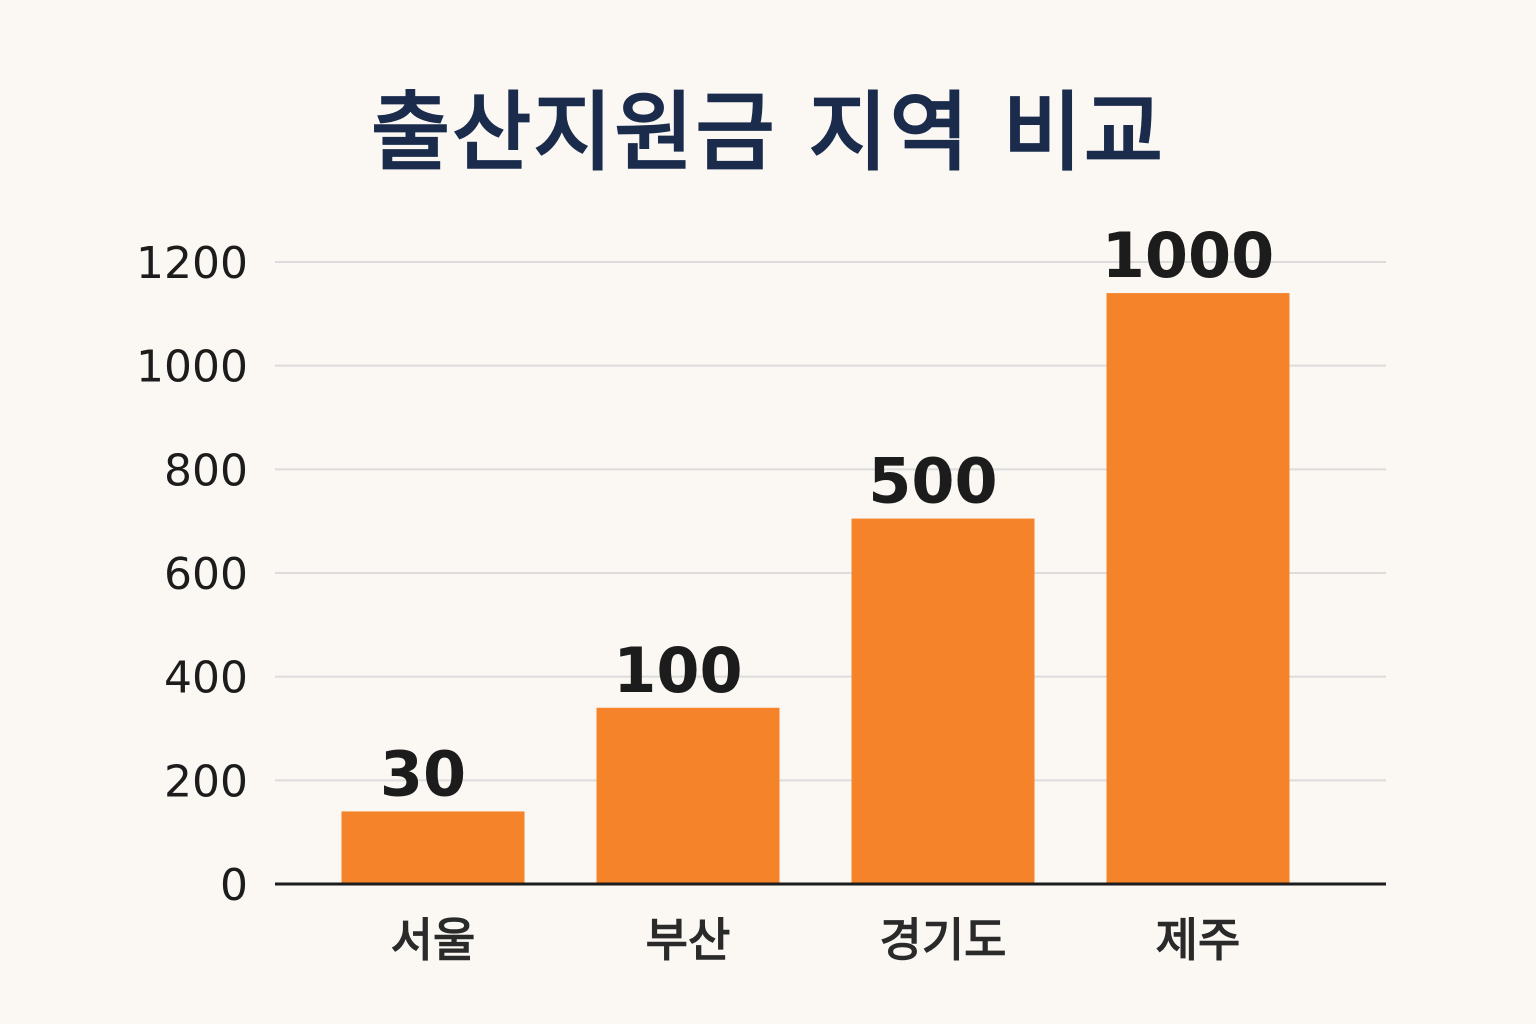 The image size is (1536, 1024). I want to click on y-axis-ticks: 0 200 400 600 800 1000 1200, so click(192, 574).